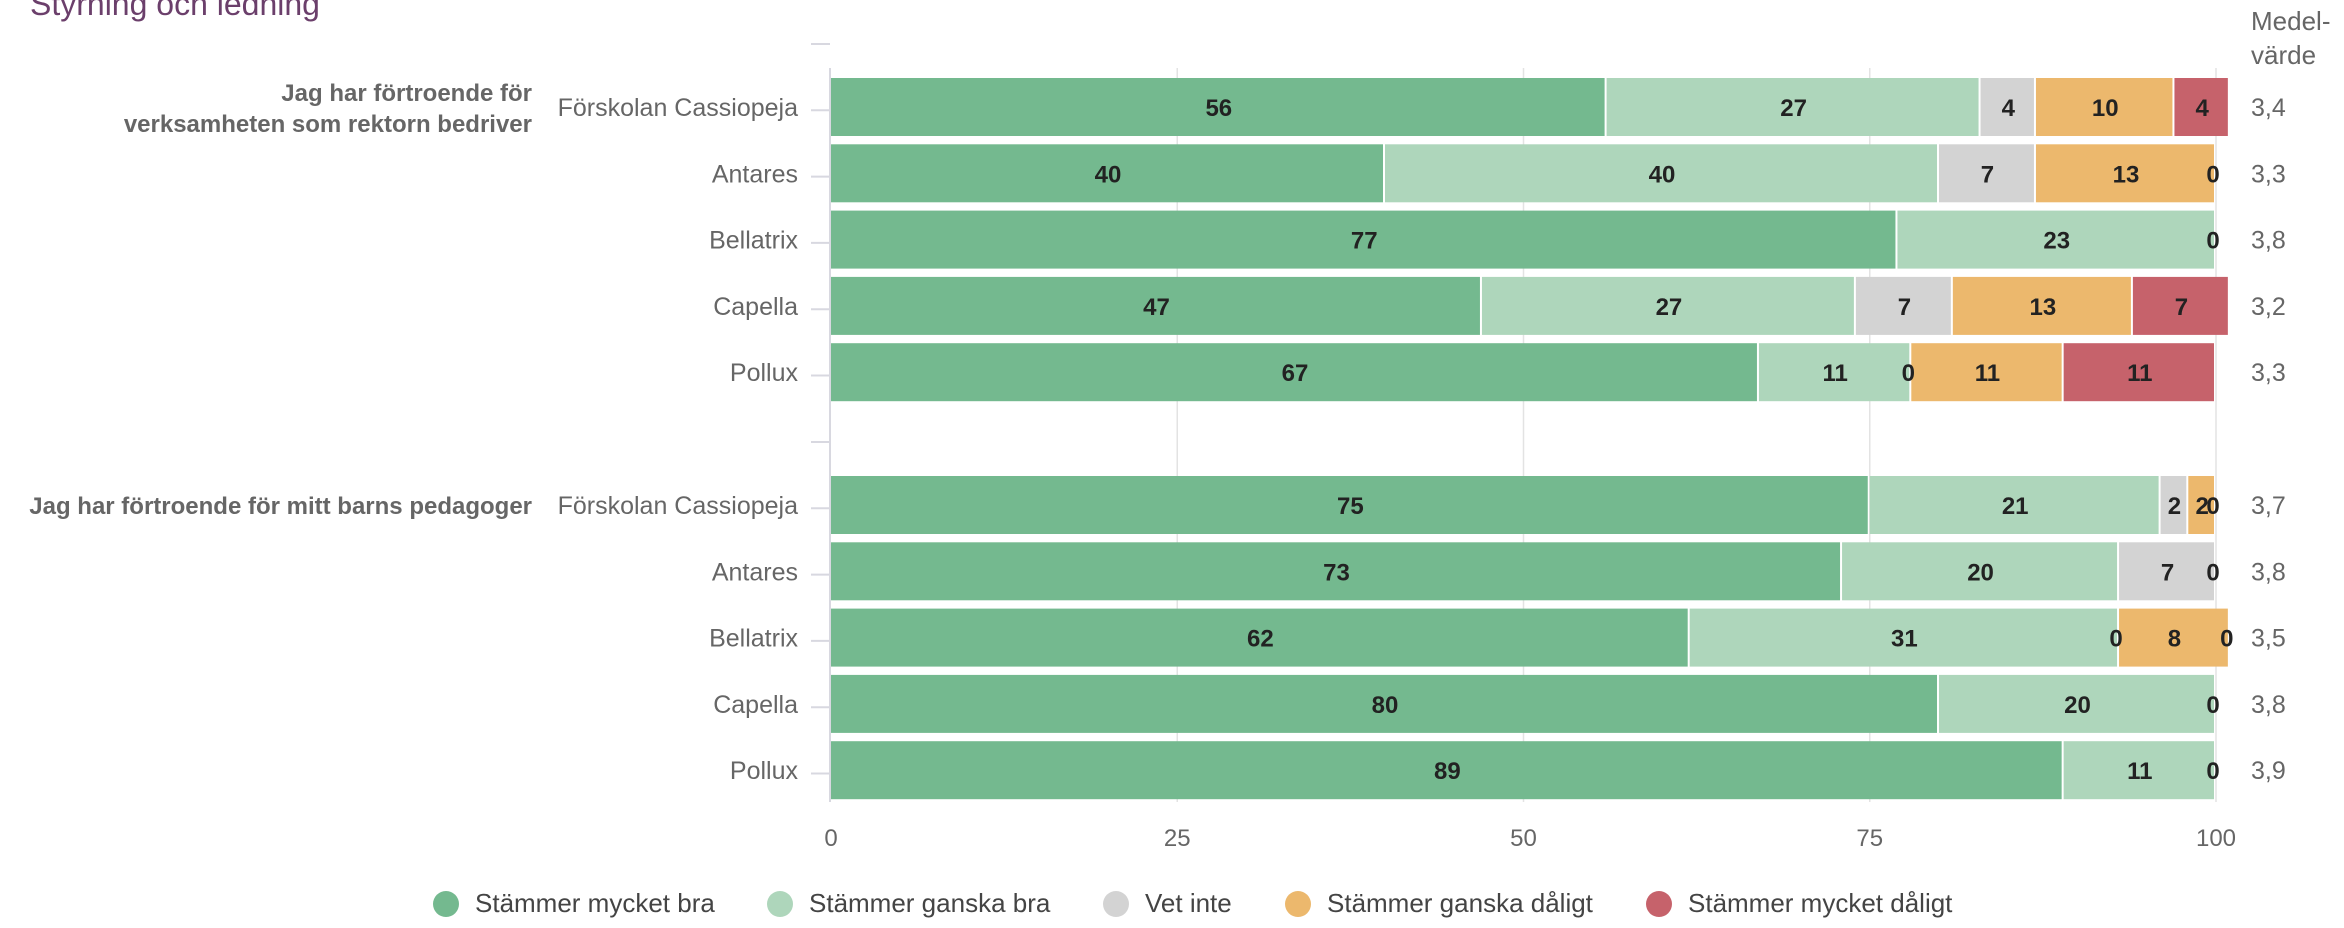  I want to click on mean-value: 3,7, so click(2268, 506).